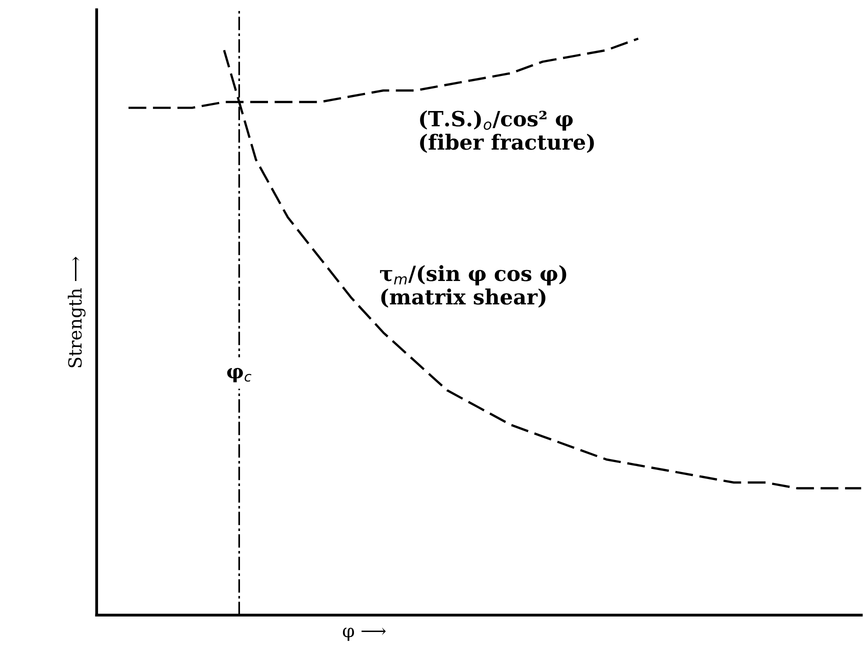 This screenshot has height=653, width=863. Describe the element at coordinates (473, 286) in the screenshot. I see `series-label: τ$_{m}$/(sin φ cos φ) (matrix shear)` at that location.